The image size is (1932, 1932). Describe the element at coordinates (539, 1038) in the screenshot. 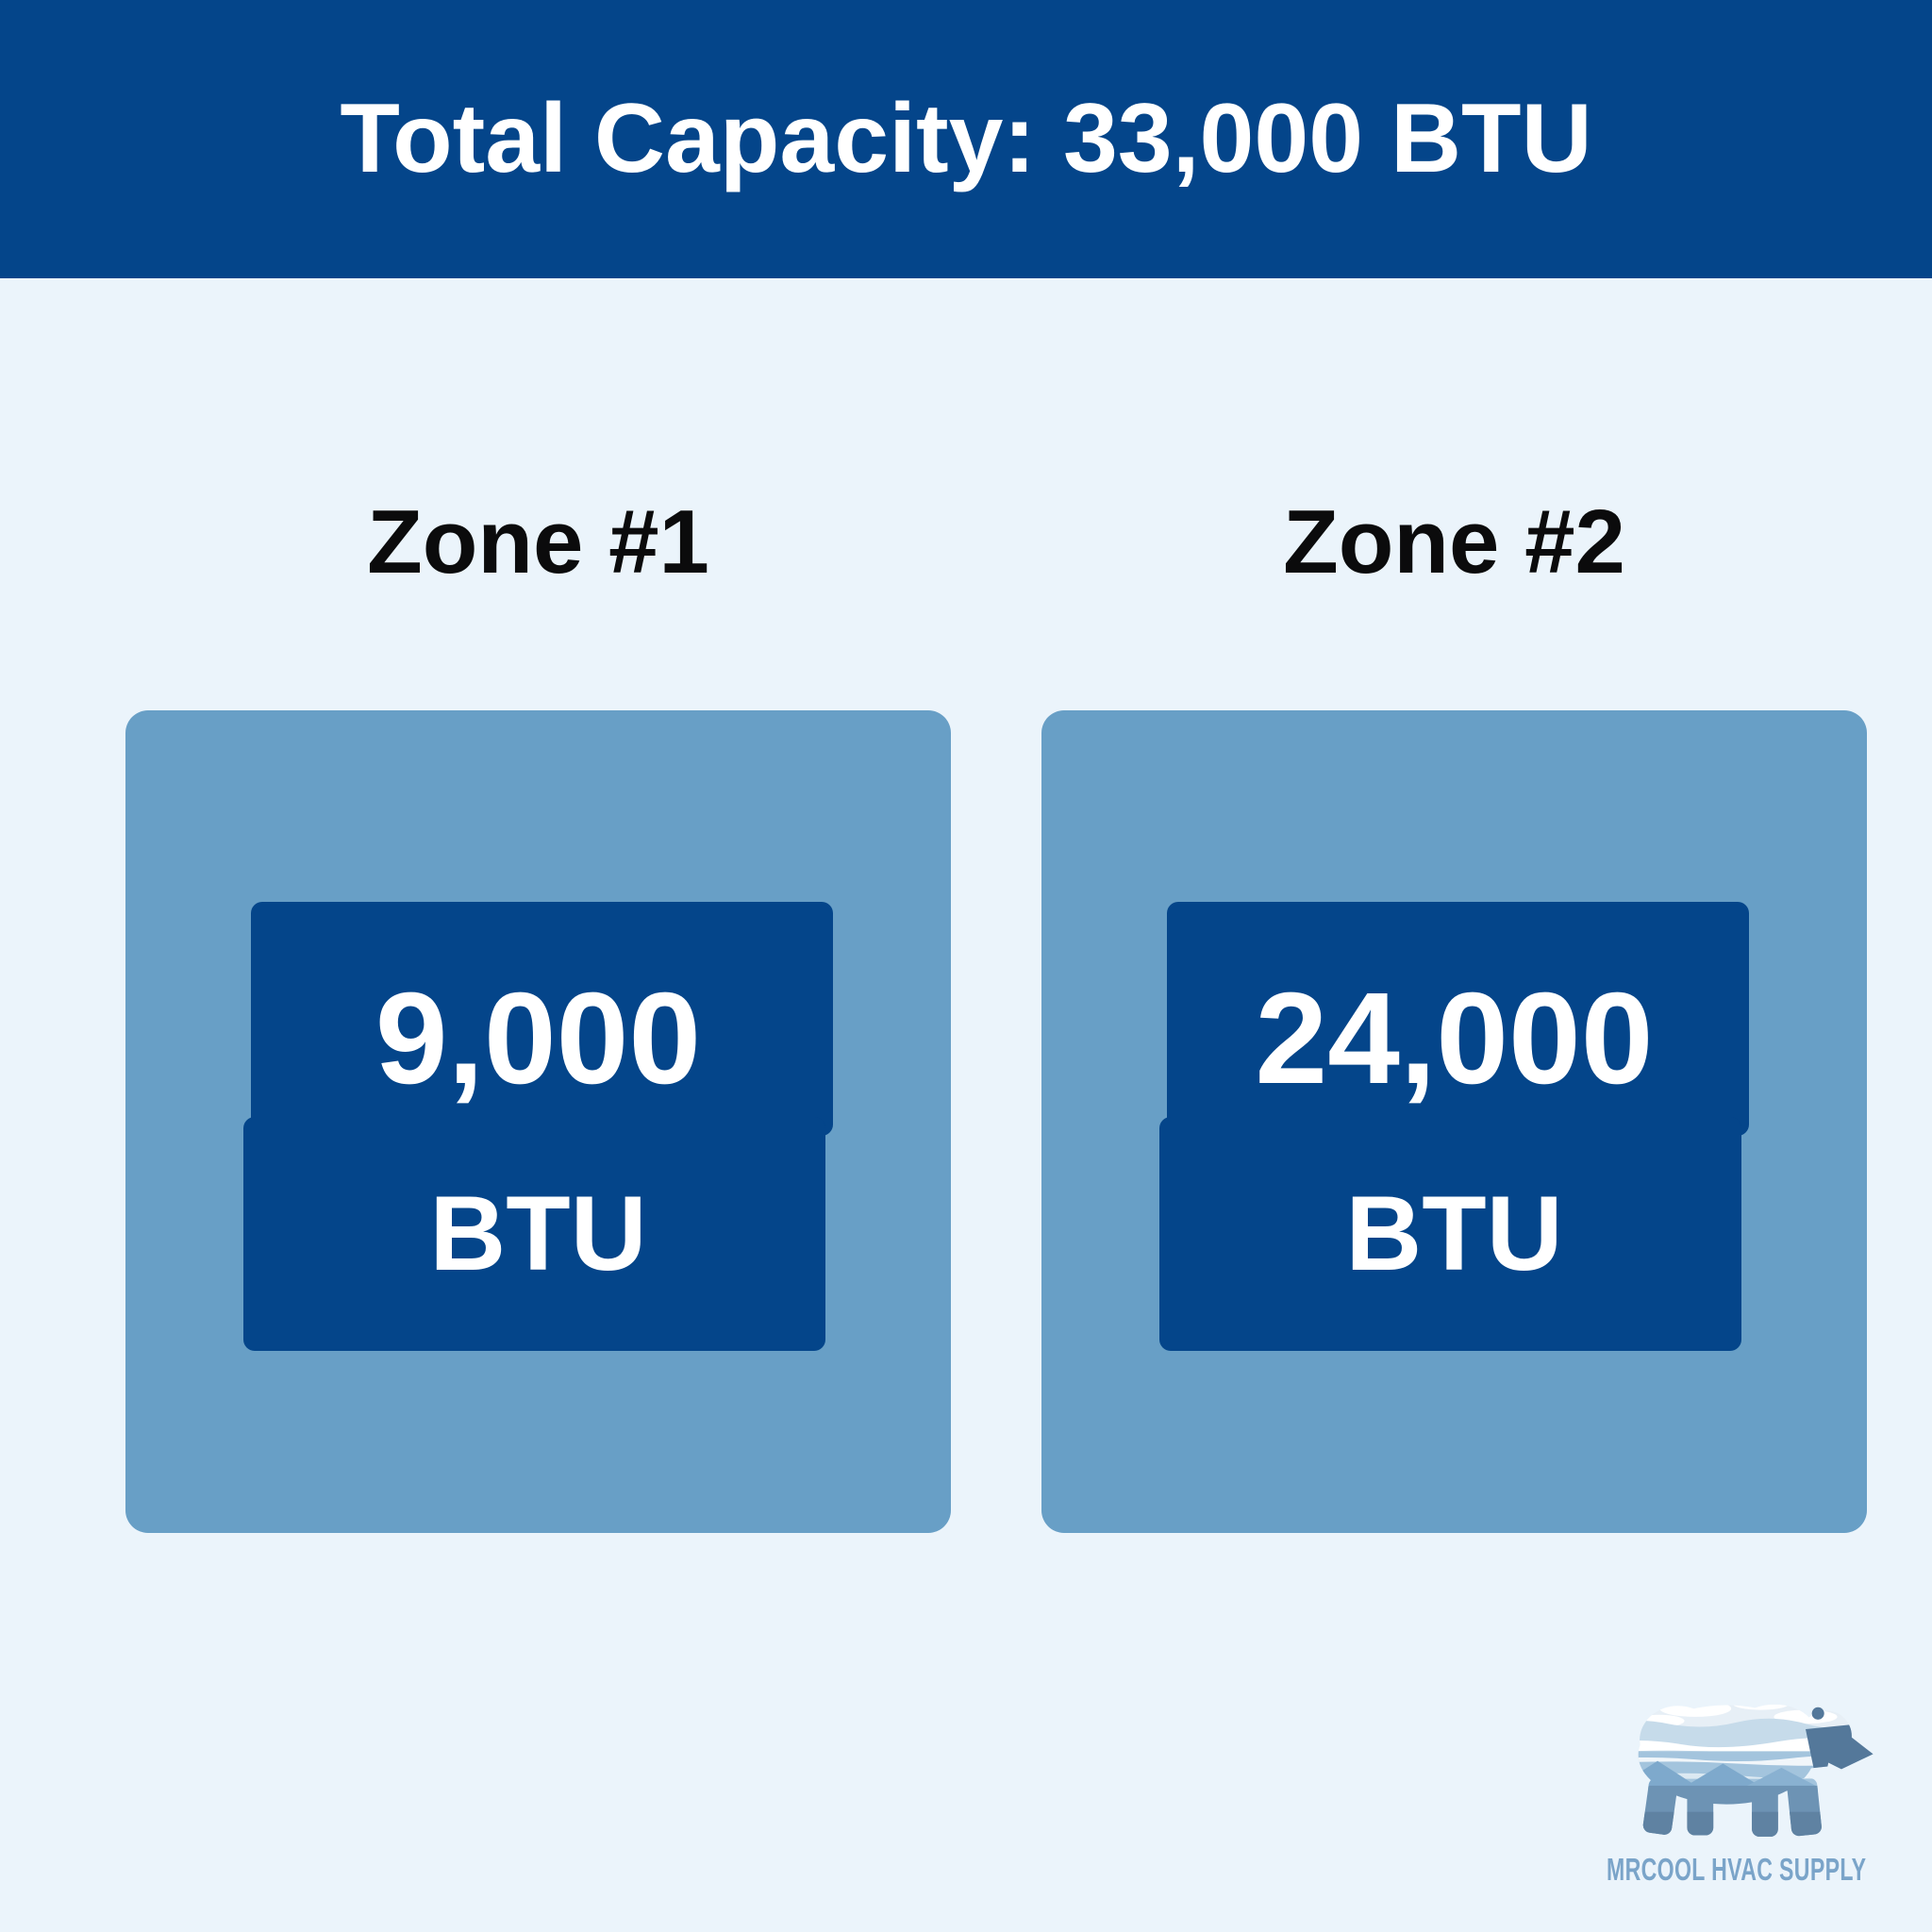

I see `zone-1-capacity-value: 9,000` at that location.